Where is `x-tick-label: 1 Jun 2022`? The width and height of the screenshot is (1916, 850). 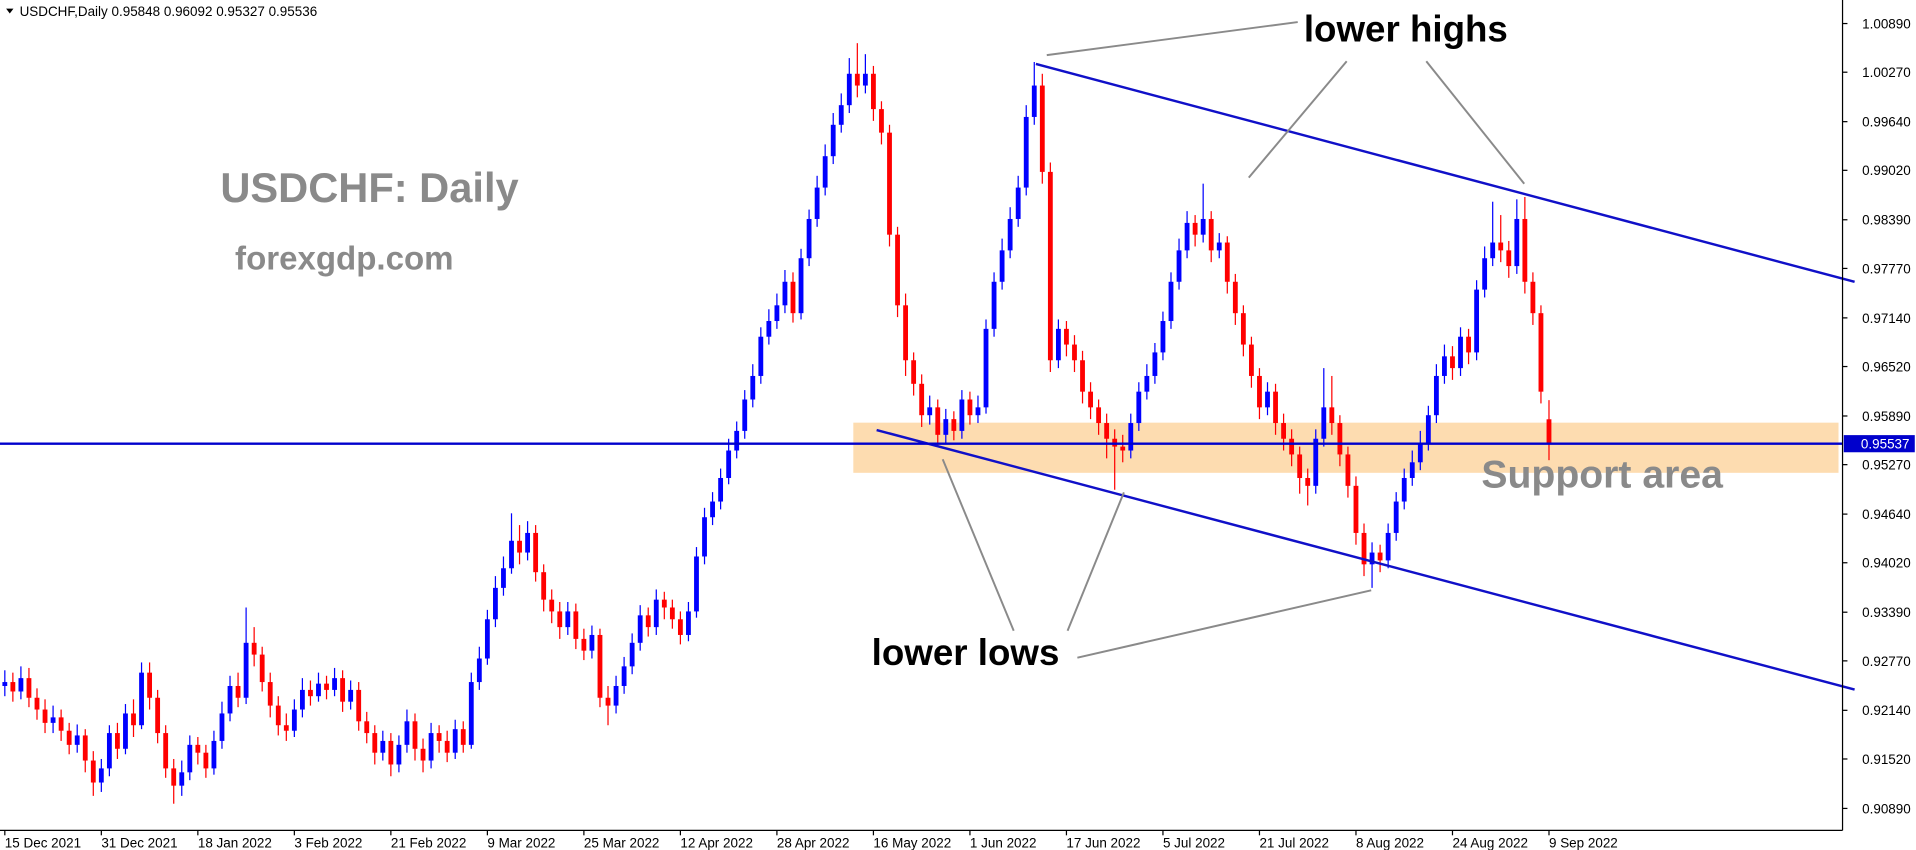 x-tick-label: 1 Jun 2022 is located at coordinates (1003, 843).